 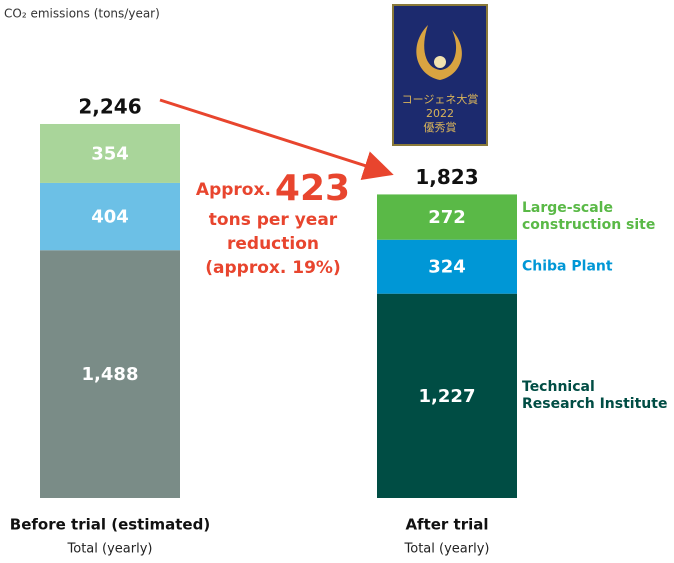 What do you see at coordinates (109, 106) in the screenshot?
I see `total-label: 2,246` at bounding box center [109, 106].